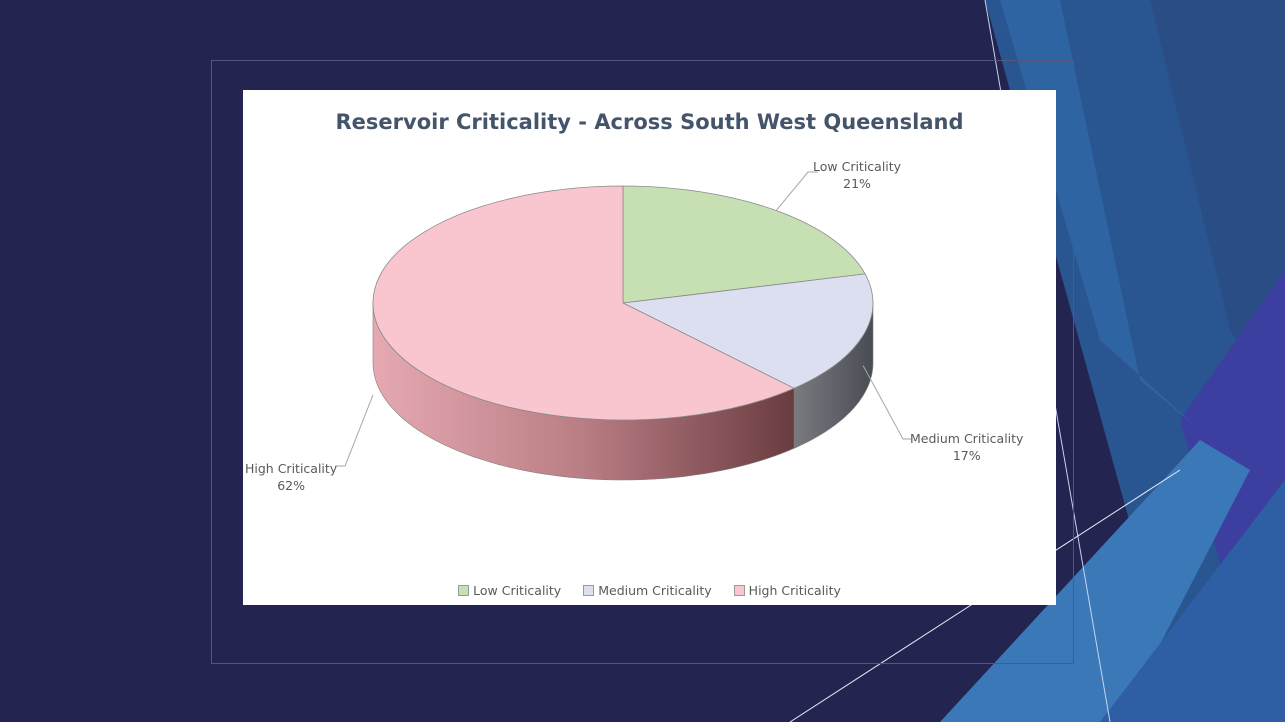  What do you see at coordinates (517, 590) in the screenshot?
I see `legend-label-low: Low Criticality` at bounding box center [517, 590].